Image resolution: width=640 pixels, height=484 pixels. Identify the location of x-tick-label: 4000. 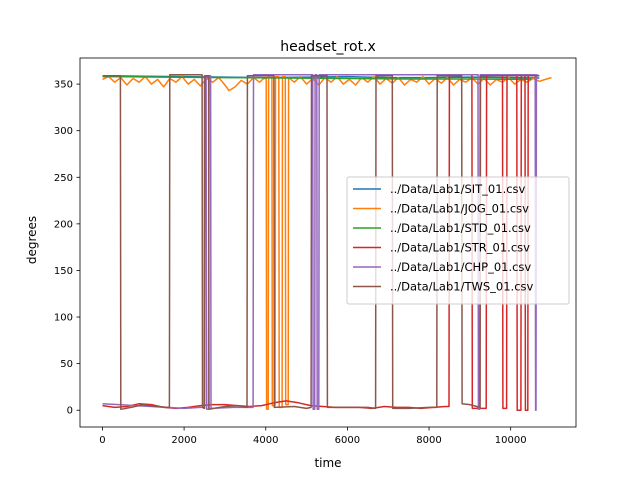
(265, 440).